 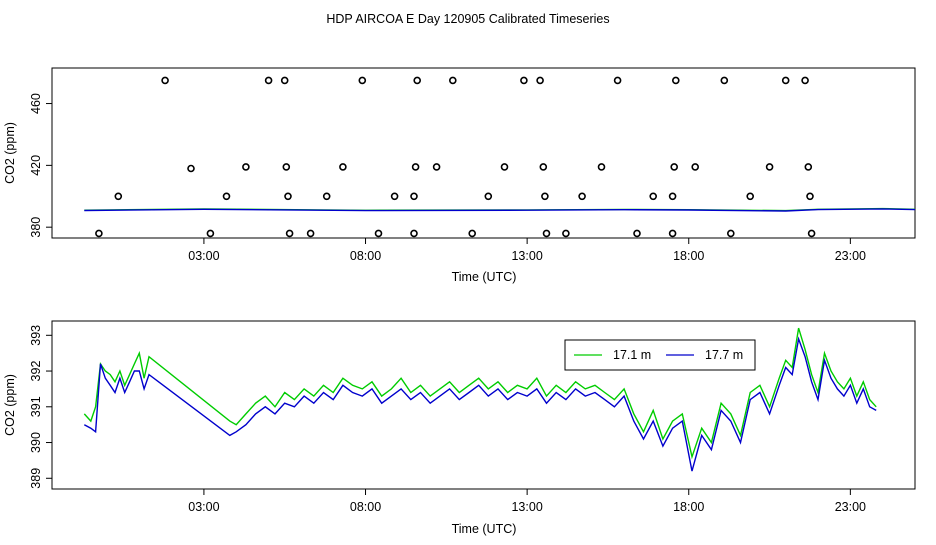 I want to click on y-axis-label-top: CO2 (ppm), so click(x=10, y=153).